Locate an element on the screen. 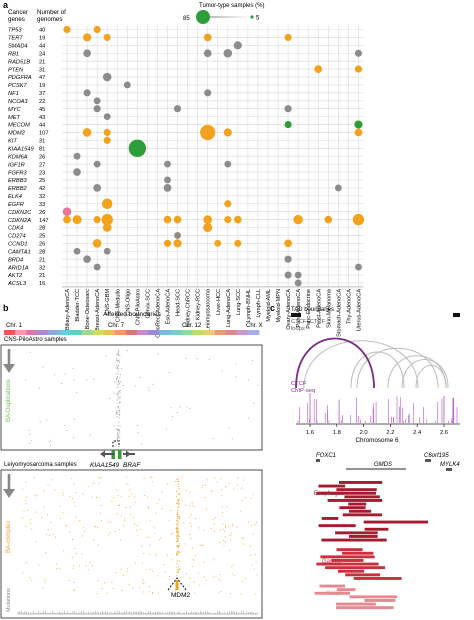  sub1-title: CNS-PiloAstro samples is located at coordinates (35, 340).